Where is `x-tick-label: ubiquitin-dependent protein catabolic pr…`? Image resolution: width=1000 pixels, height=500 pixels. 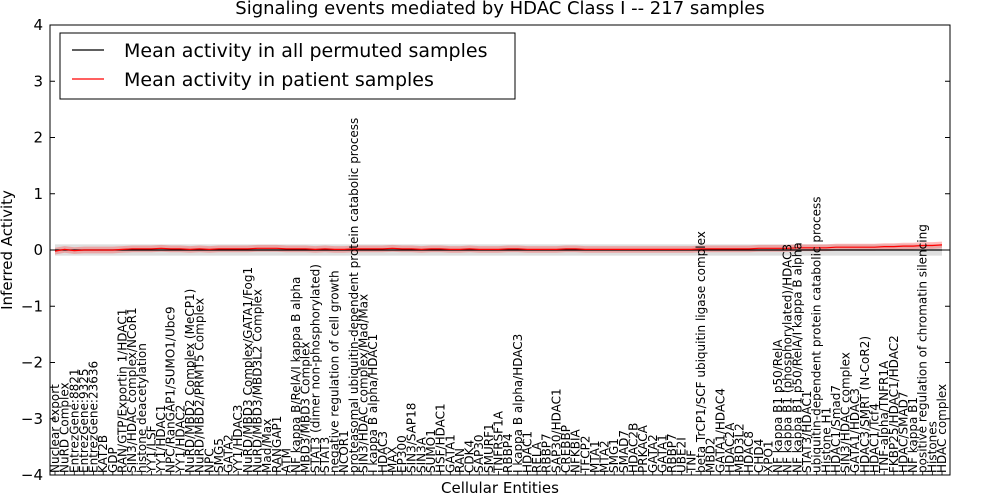
x-tick-label: ubiquitin-dependent protein catabolic pr… is located at coordinates (817, 335).